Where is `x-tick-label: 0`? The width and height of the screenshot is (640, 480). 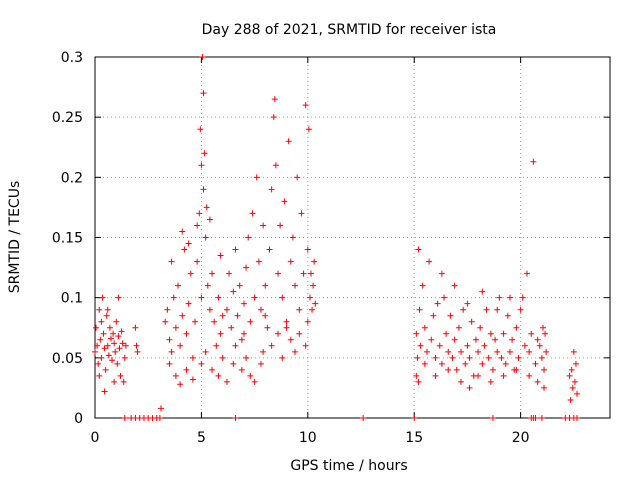
x-tick-label: 0 is located at coordinates (95, 438).